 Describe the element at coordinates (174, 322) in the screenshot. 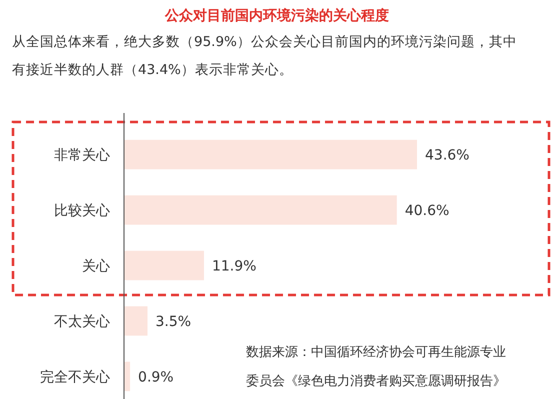

I see `data-label: 3.5%` at that location.